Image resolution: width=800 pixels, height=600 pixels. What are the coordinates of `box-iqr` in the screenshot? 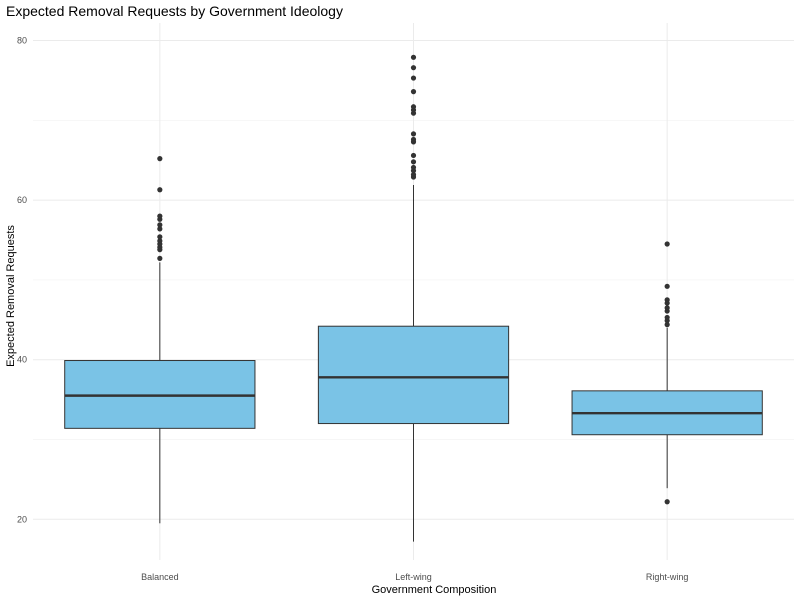 It's located at (413, 375).